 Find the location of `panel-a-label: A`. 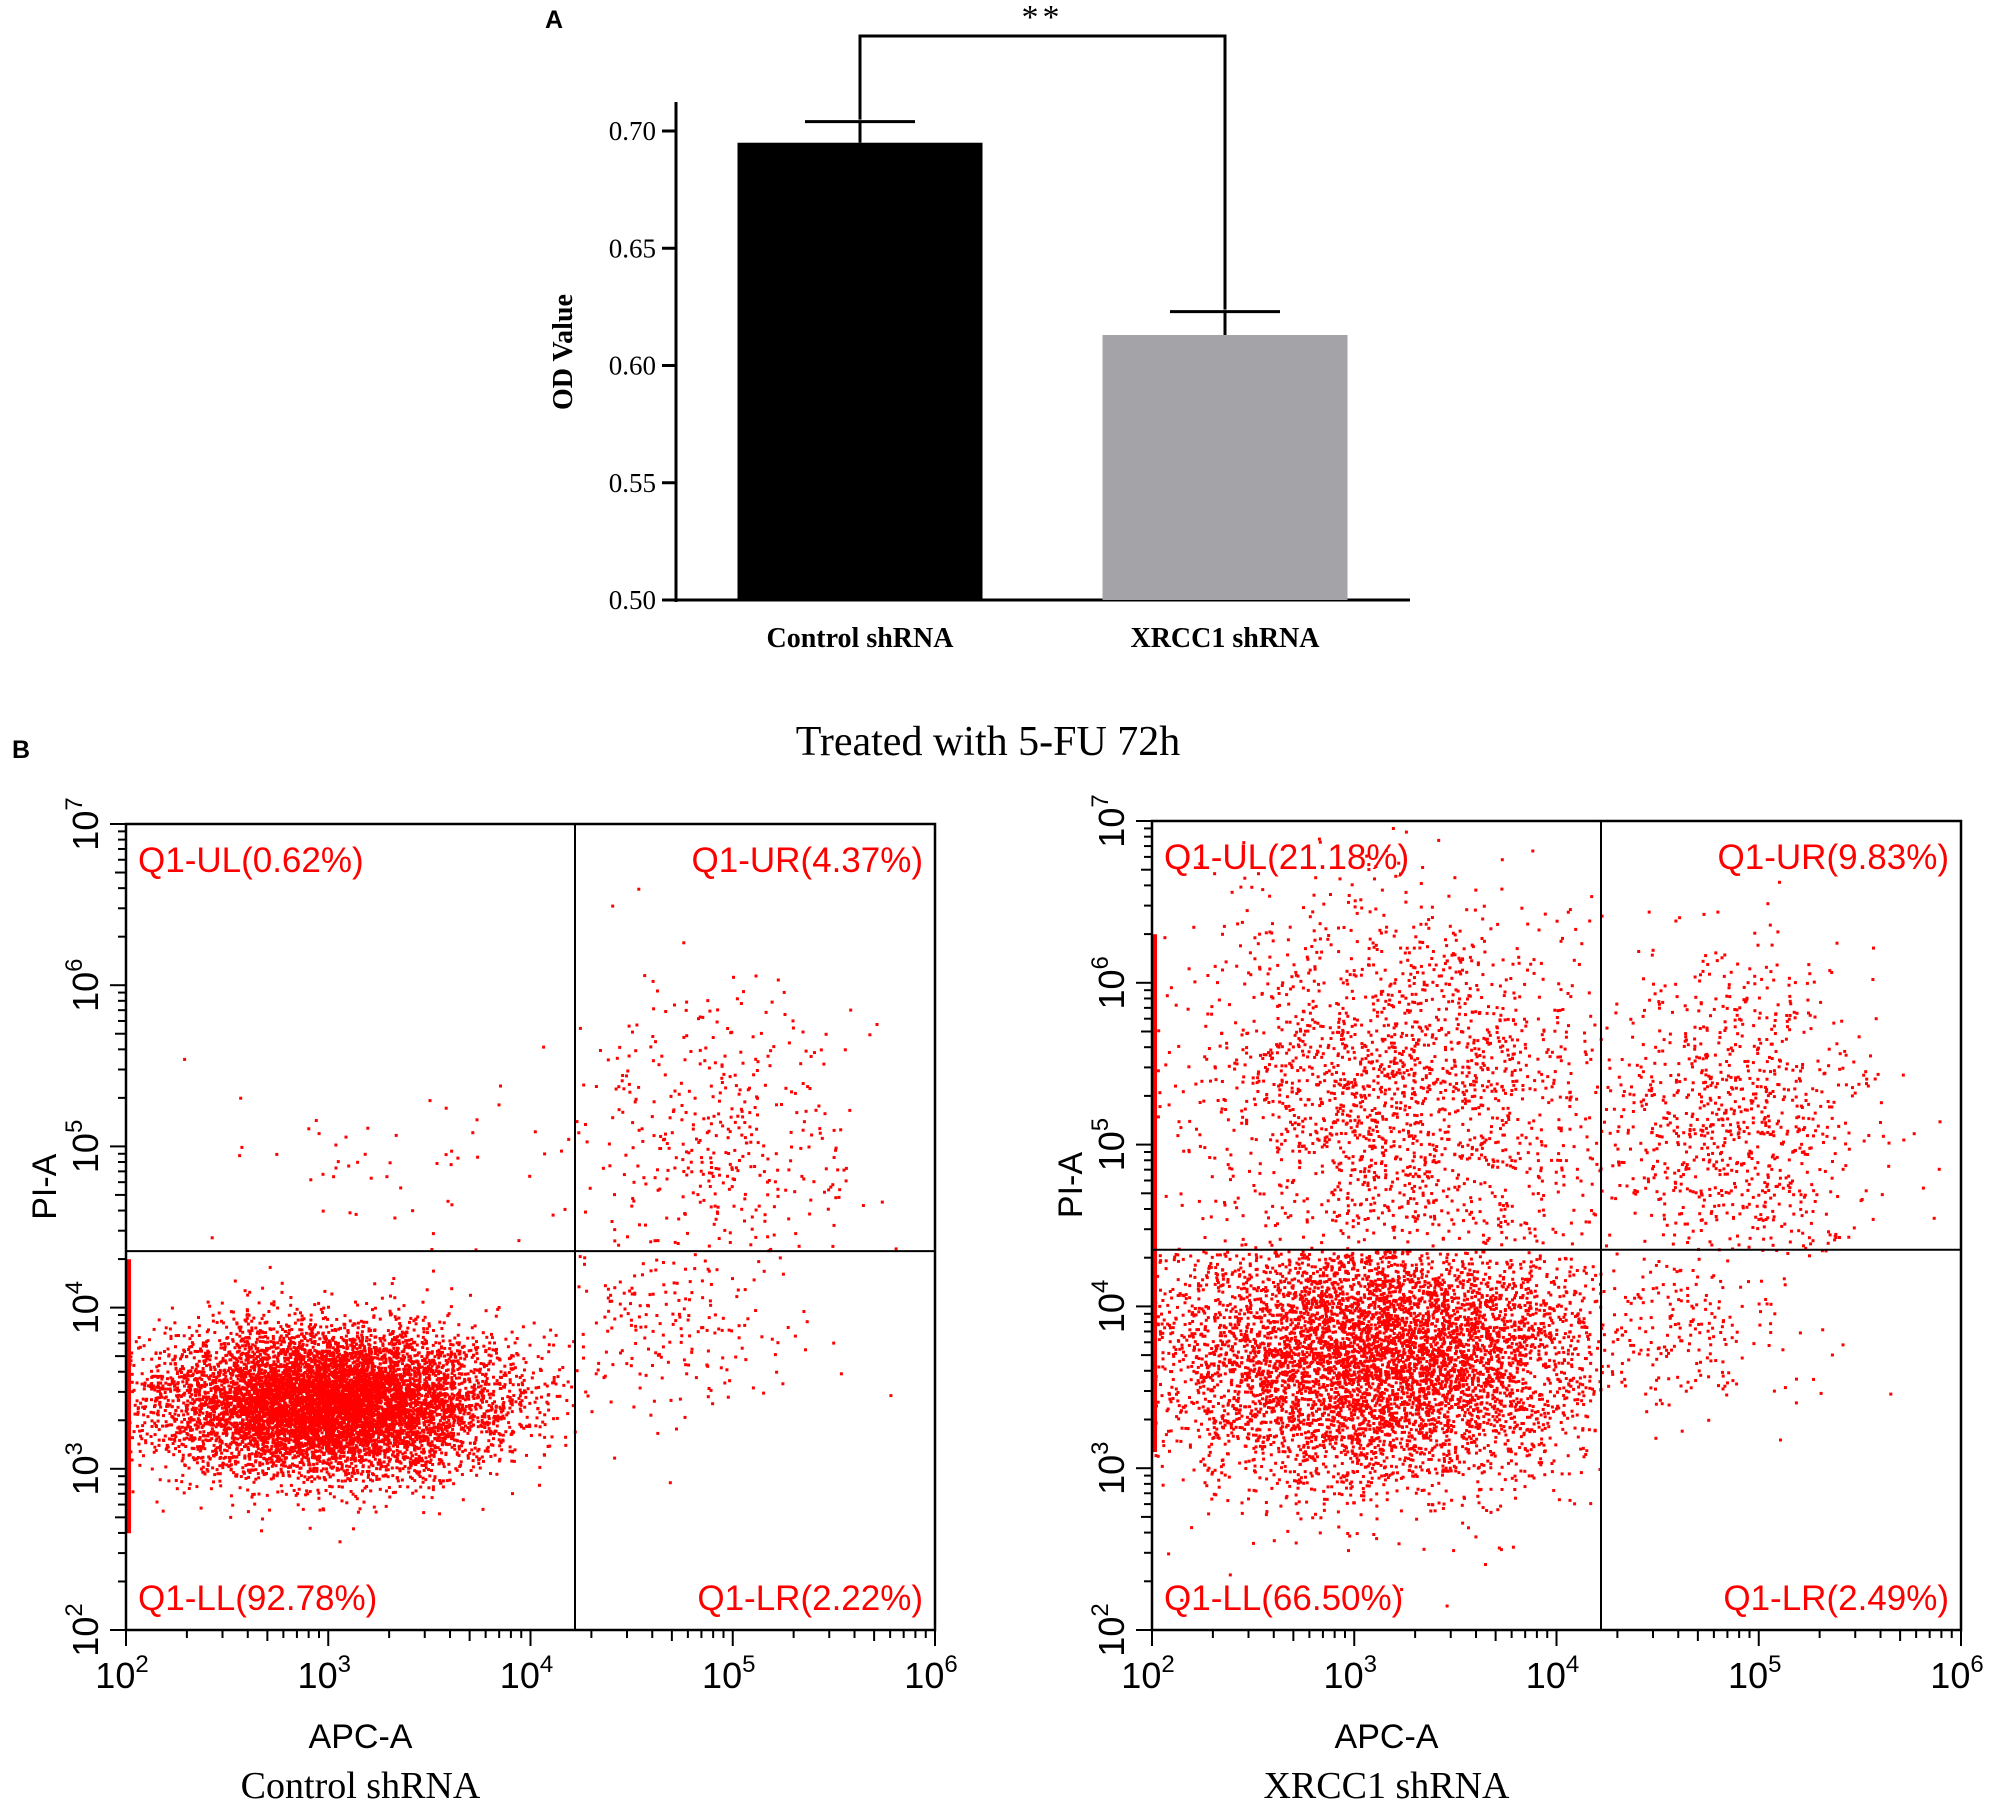

panel-a-label: A is located at coordinates (554, 20).